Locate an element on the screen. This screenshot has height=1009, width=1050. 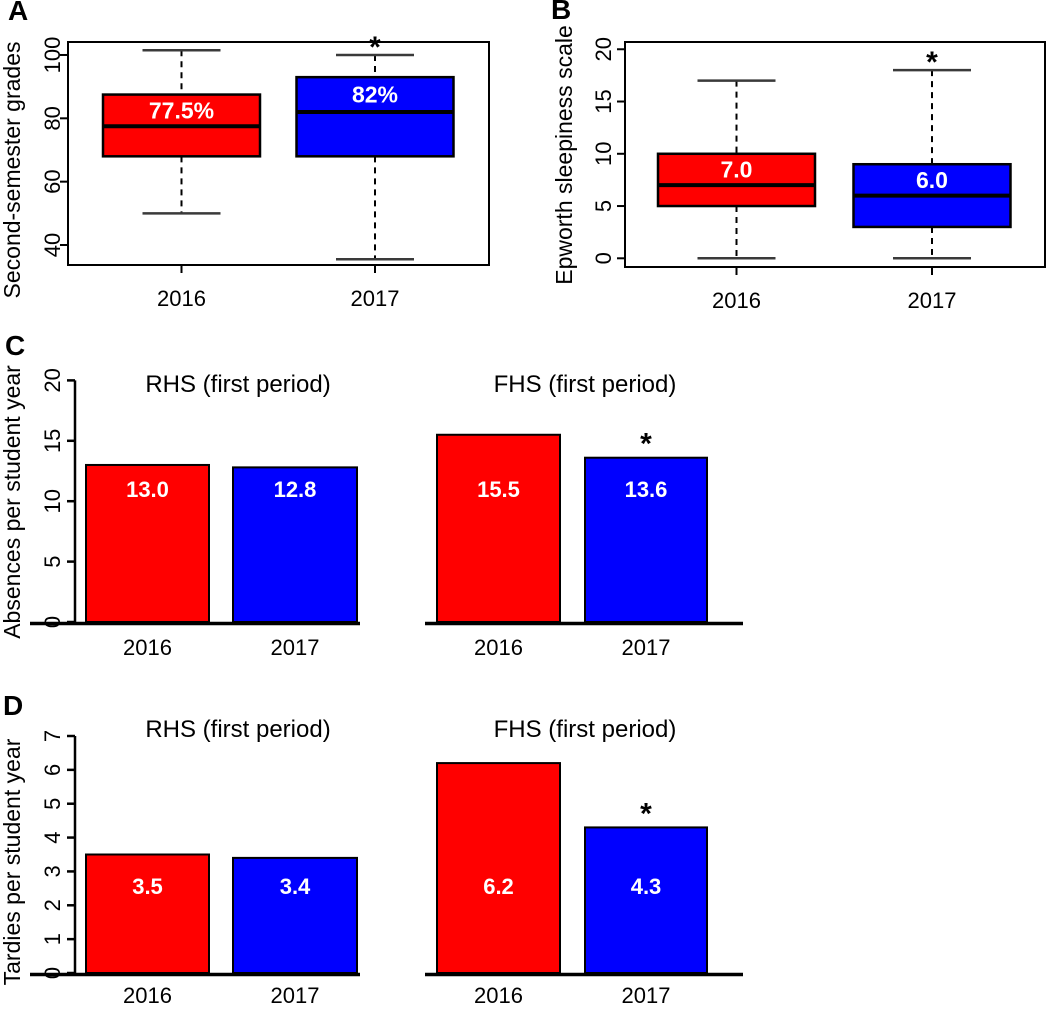
y-tick-label: 0 is located at coordinates (603, 258).